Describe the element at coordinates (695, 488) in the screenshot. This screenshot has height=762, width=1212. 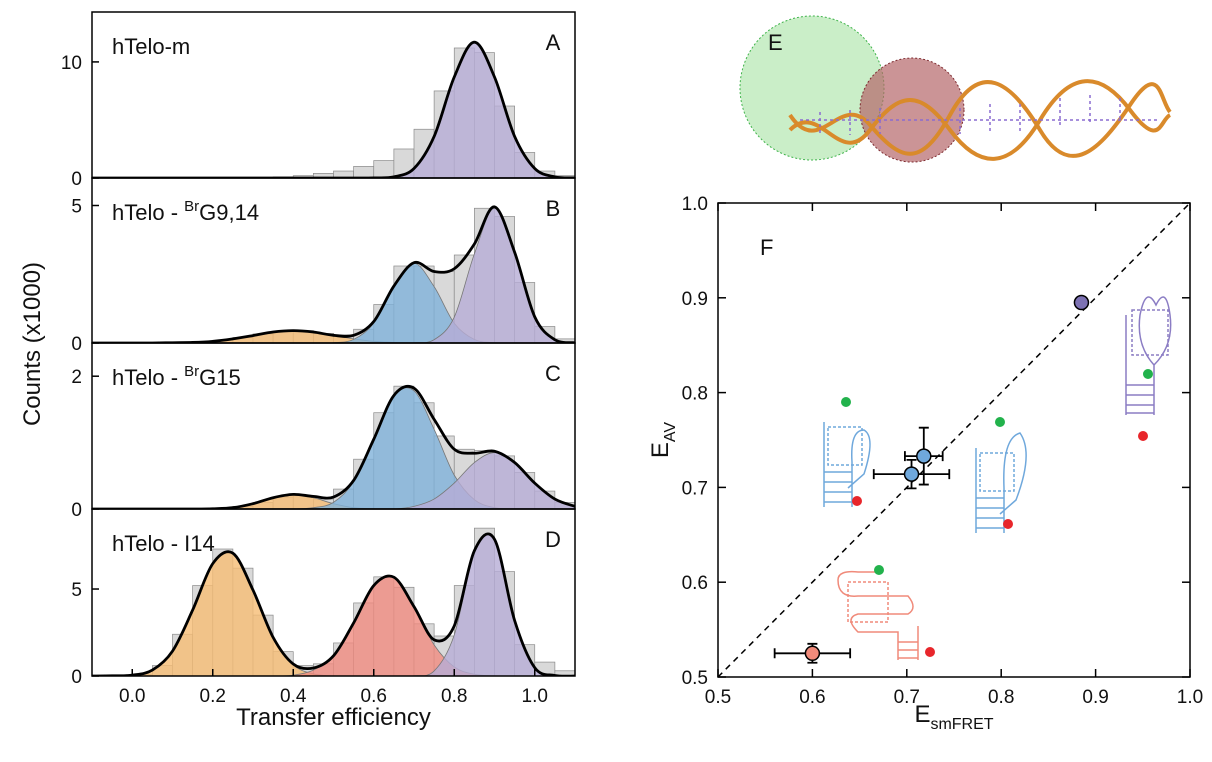
I see `y-tick-label: 0.7` at that location.